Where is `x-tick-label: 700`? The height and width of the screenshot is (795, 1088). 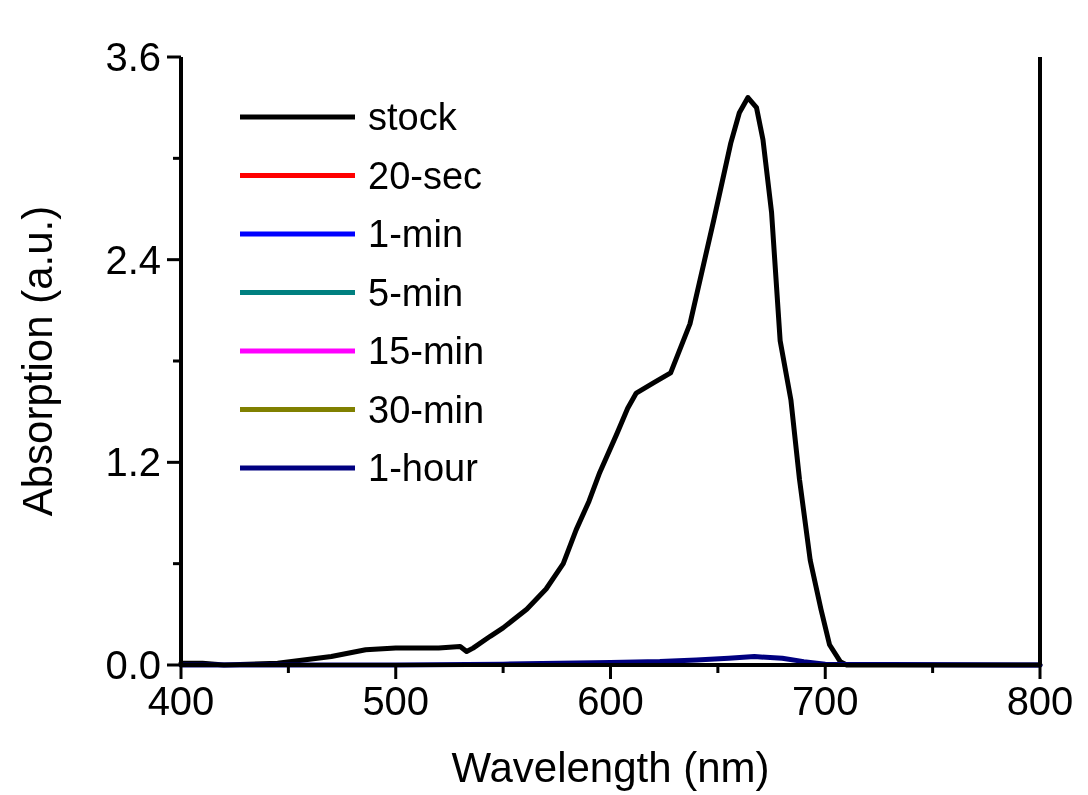
x-tick-label: 700 is located at coordinates (825, 701).